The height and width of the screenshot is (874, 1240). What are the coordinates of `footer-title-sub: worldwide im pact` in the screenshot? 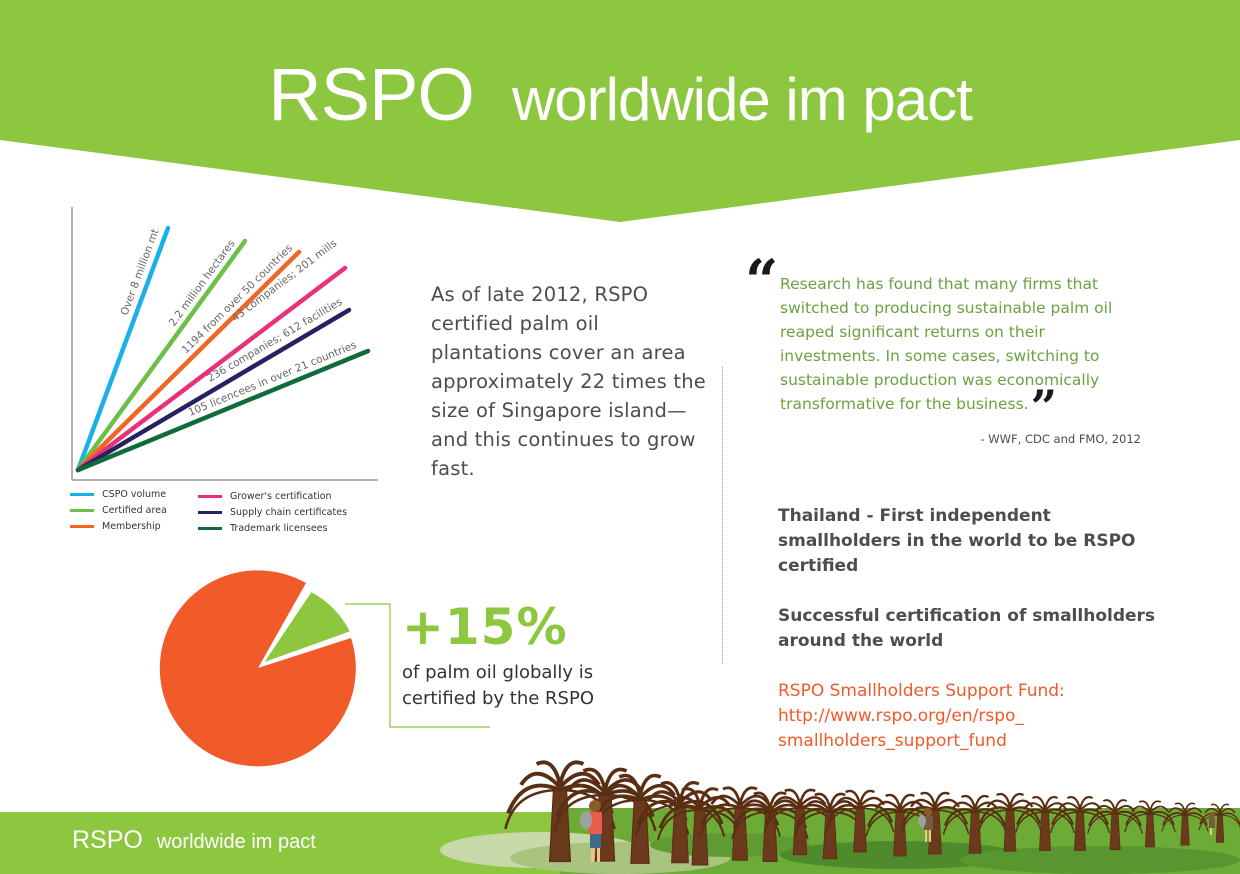 It's located at (236, 842).